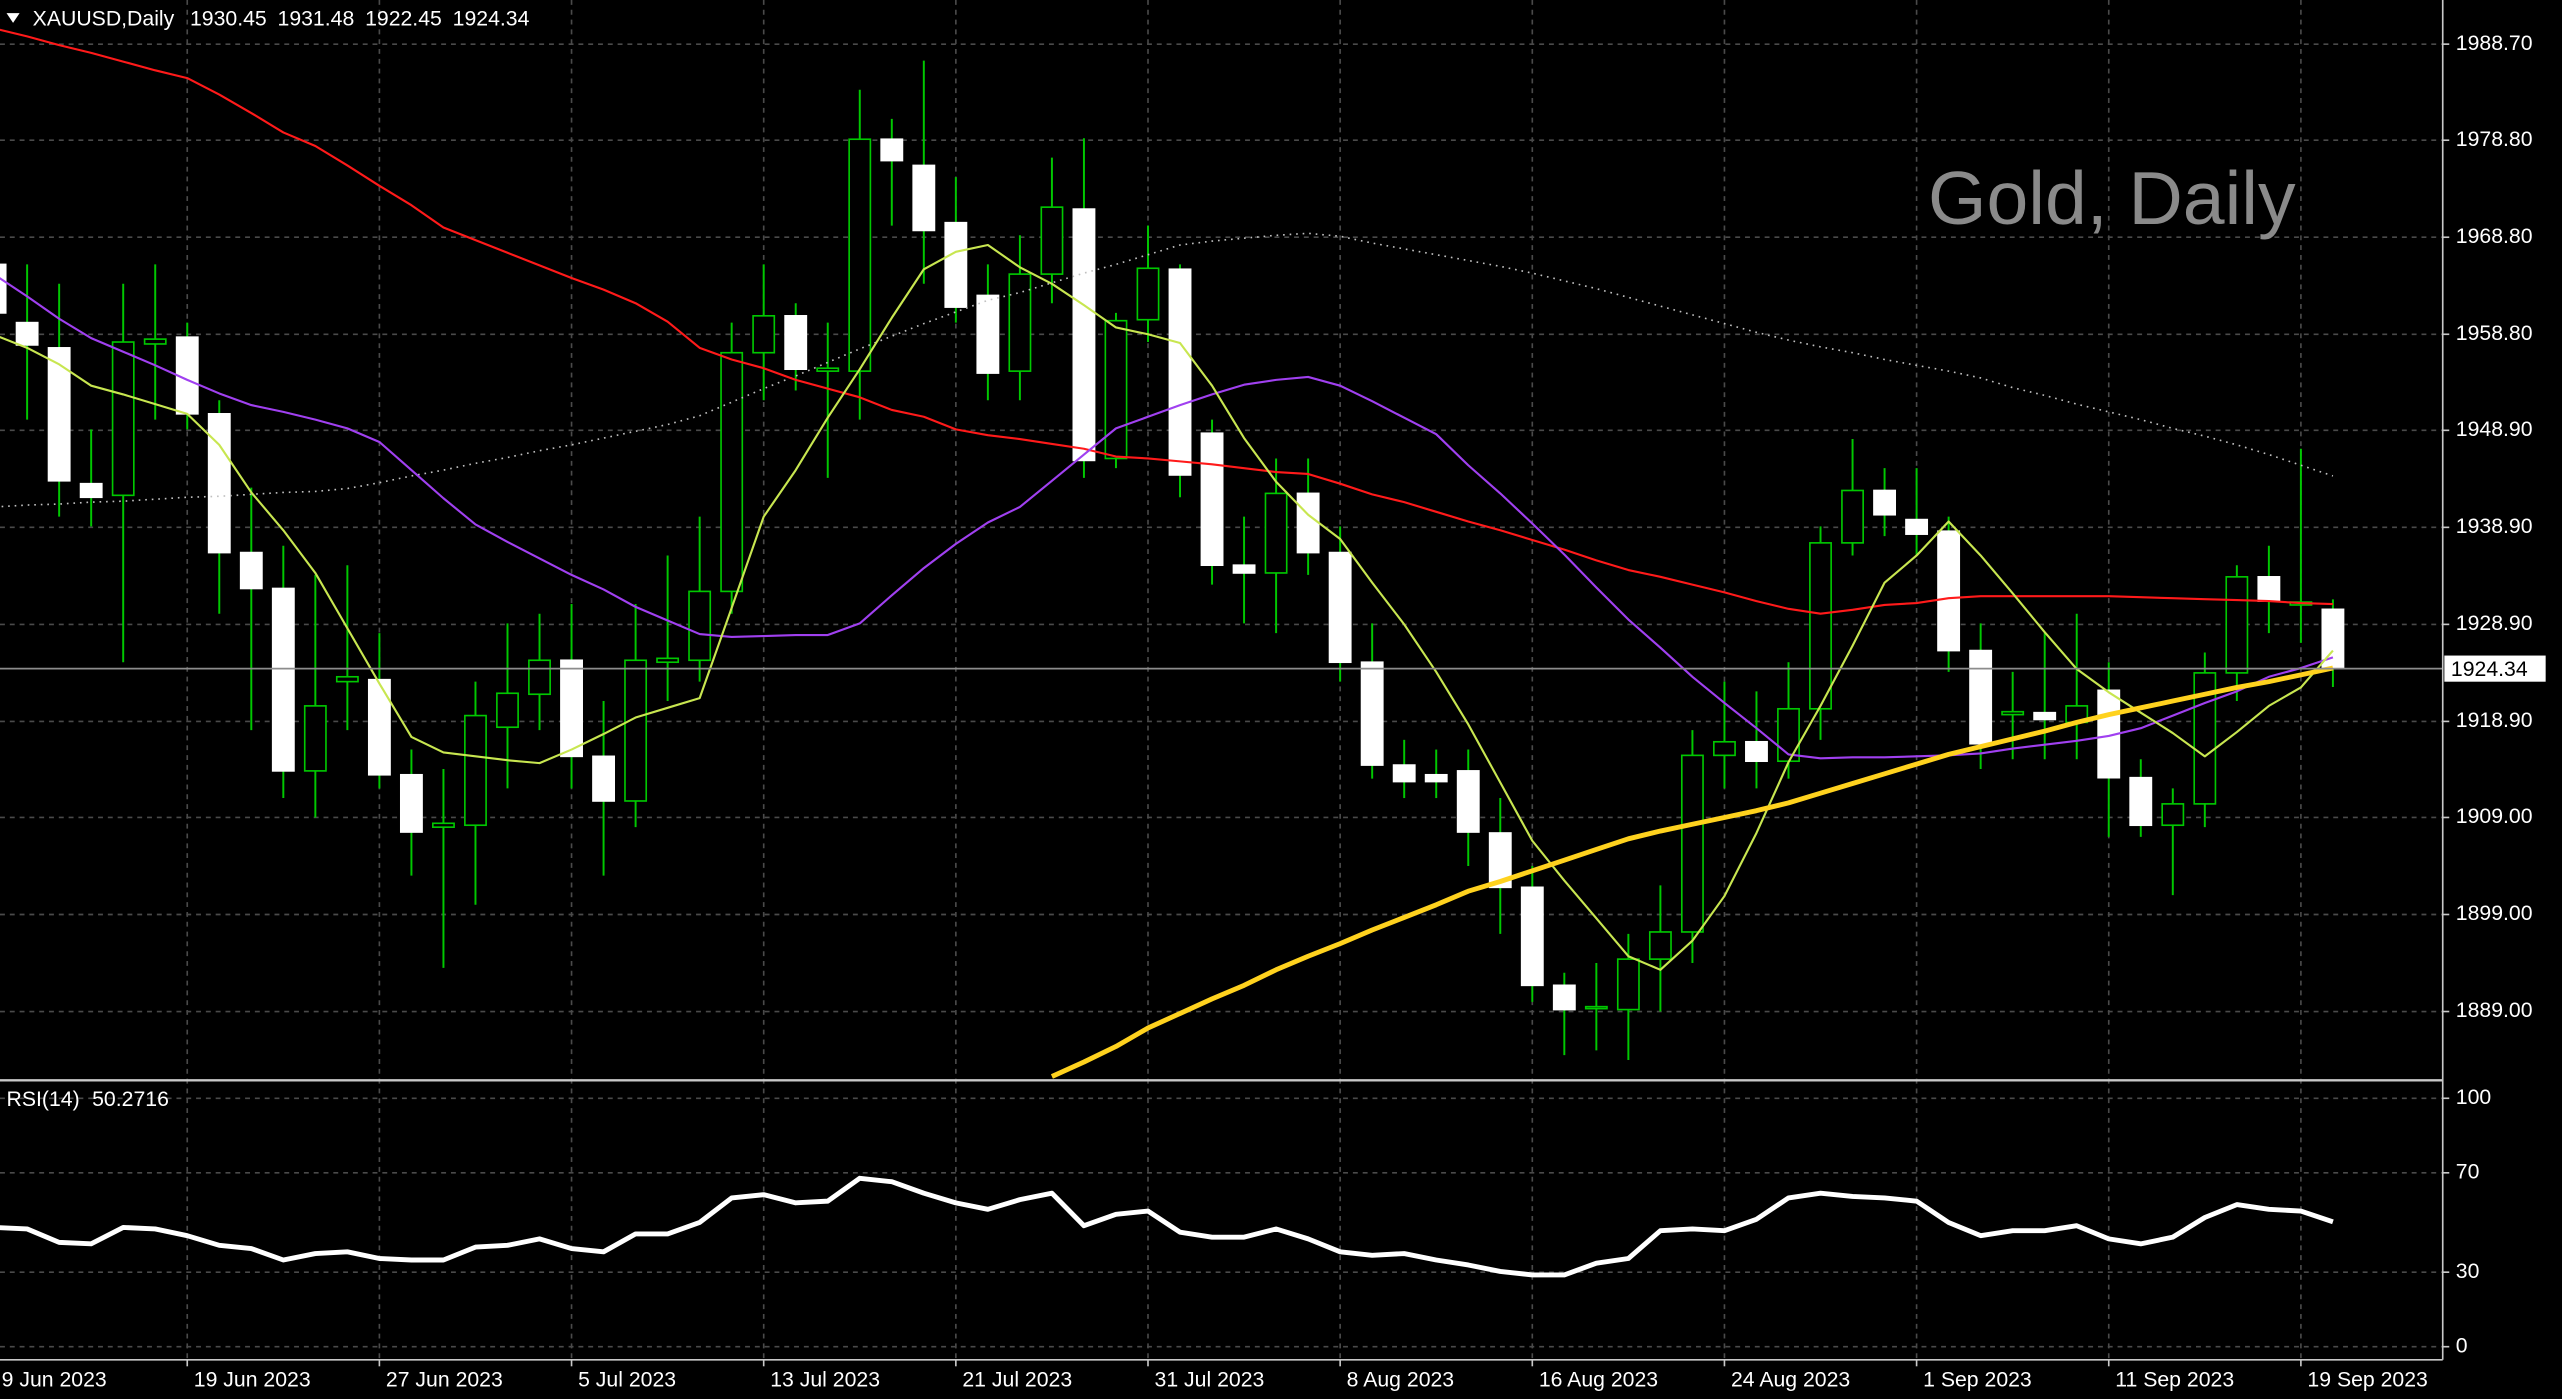 The height and width of the screenshot is (1399, 2562). What do you see at coordinates (403, 18) in the screenshot?
I see `low-value: 1922.45` at bounding box center [403, 18].